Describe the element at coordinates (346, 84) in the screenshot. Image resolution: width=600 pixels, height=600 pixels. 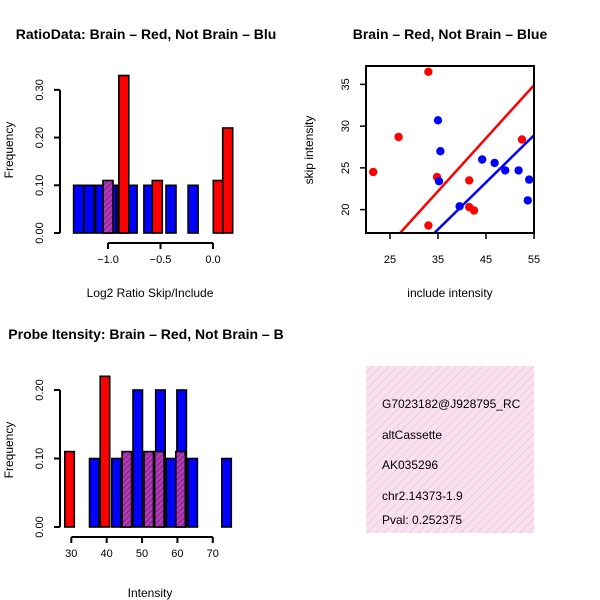
I see `scatter-y-tick-label-3: 35` at that location.